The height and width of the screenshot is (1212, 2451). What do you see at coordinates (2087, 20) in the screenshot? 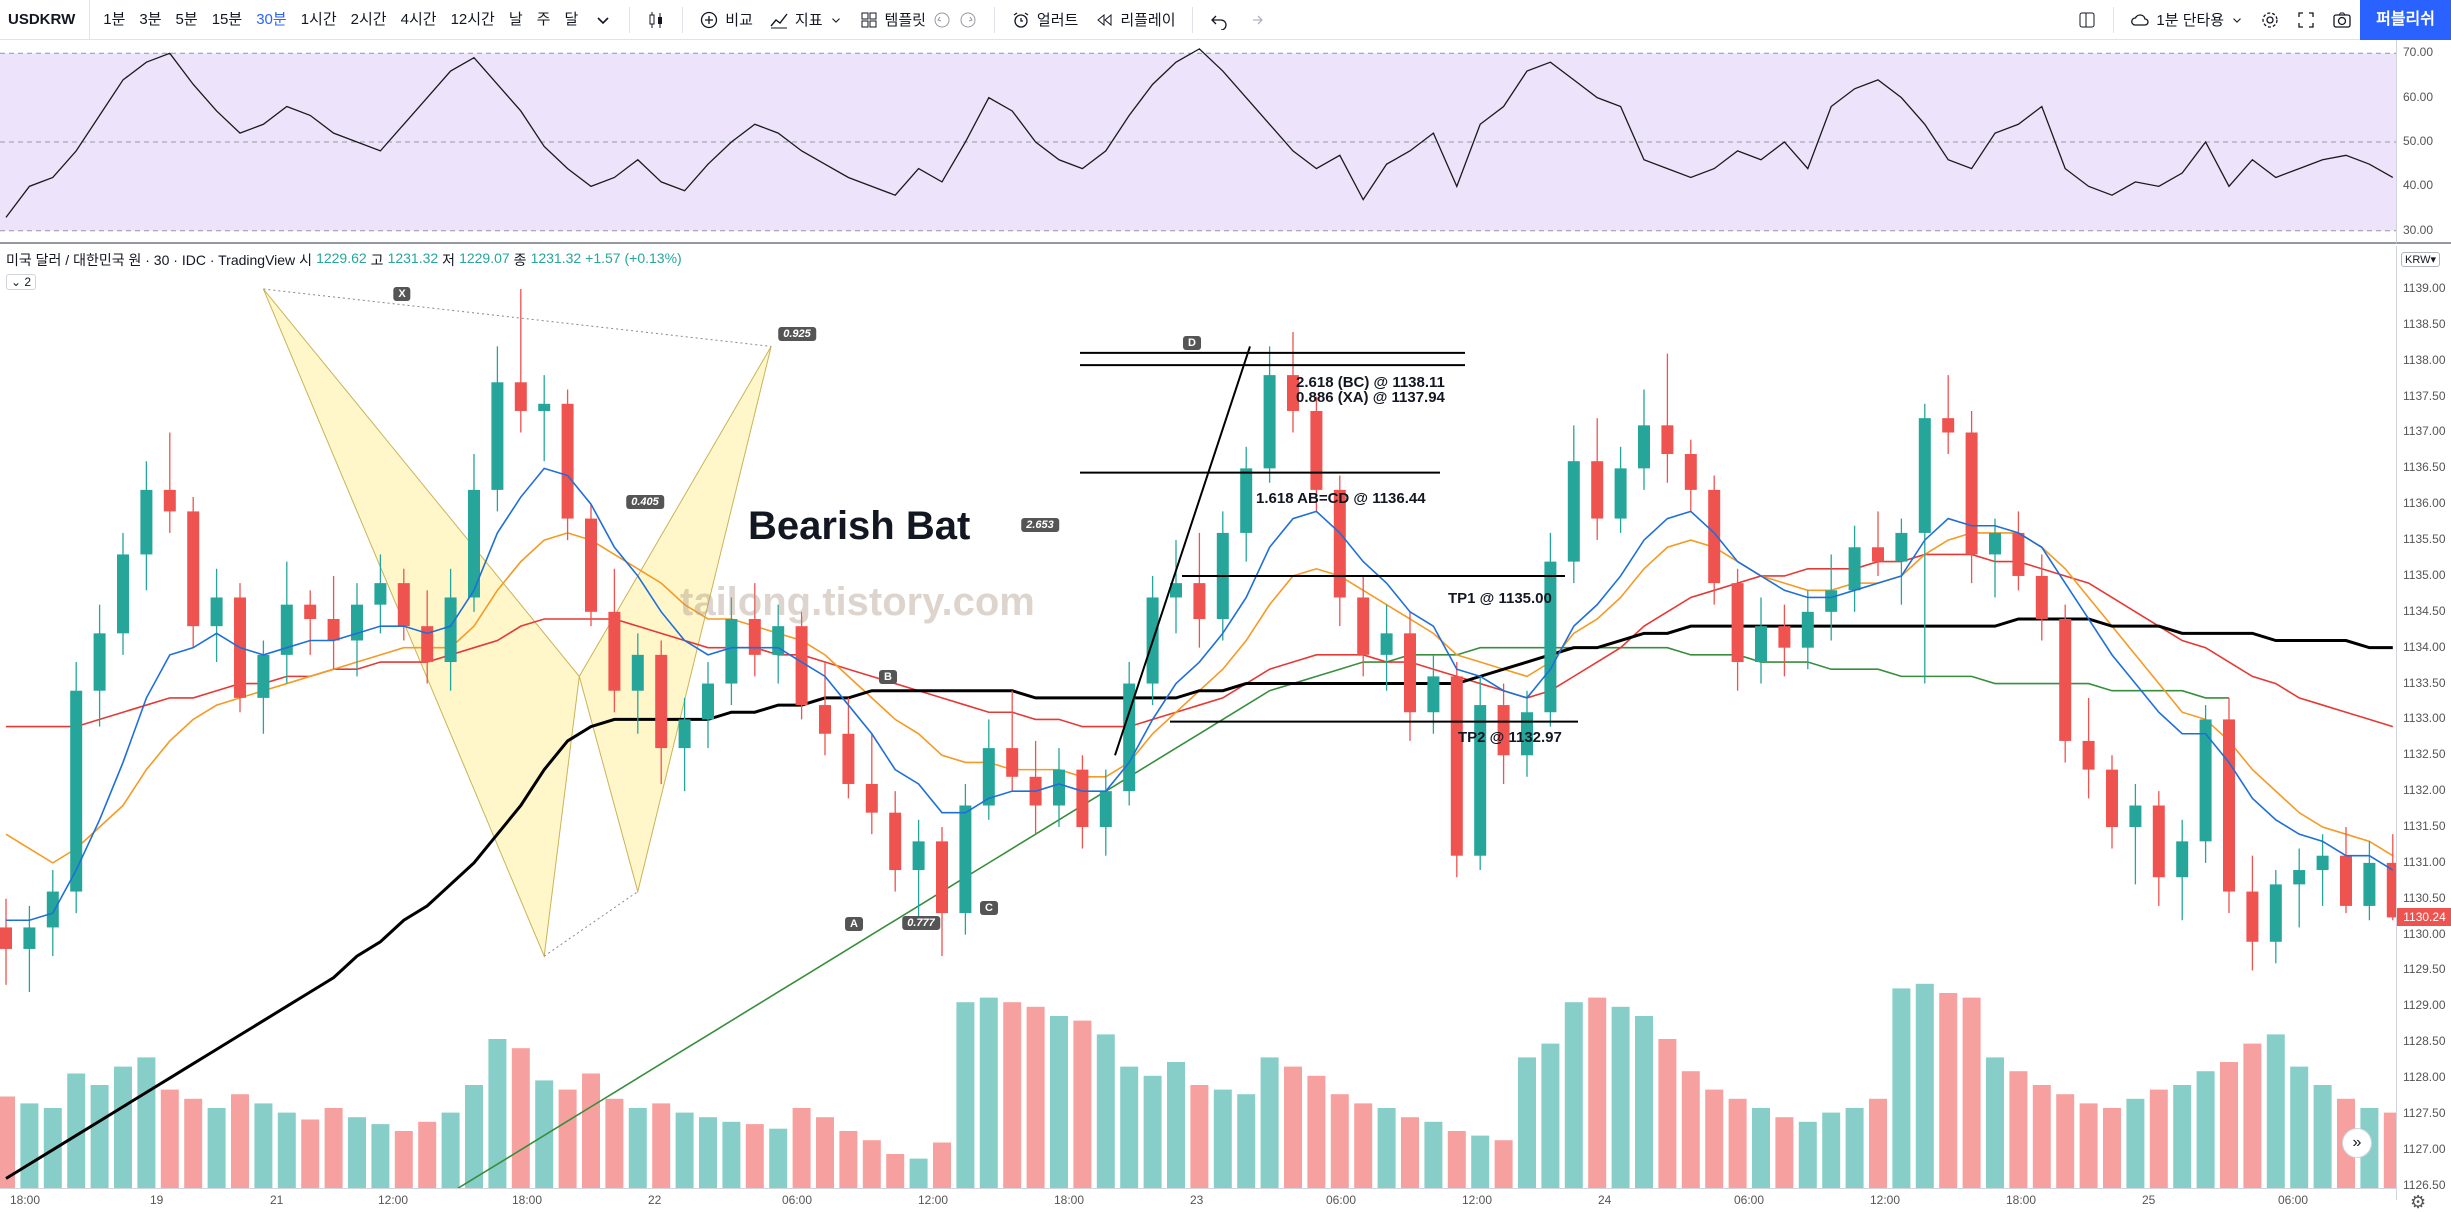
I see `layout-button` at bounding box center [2087, 20].